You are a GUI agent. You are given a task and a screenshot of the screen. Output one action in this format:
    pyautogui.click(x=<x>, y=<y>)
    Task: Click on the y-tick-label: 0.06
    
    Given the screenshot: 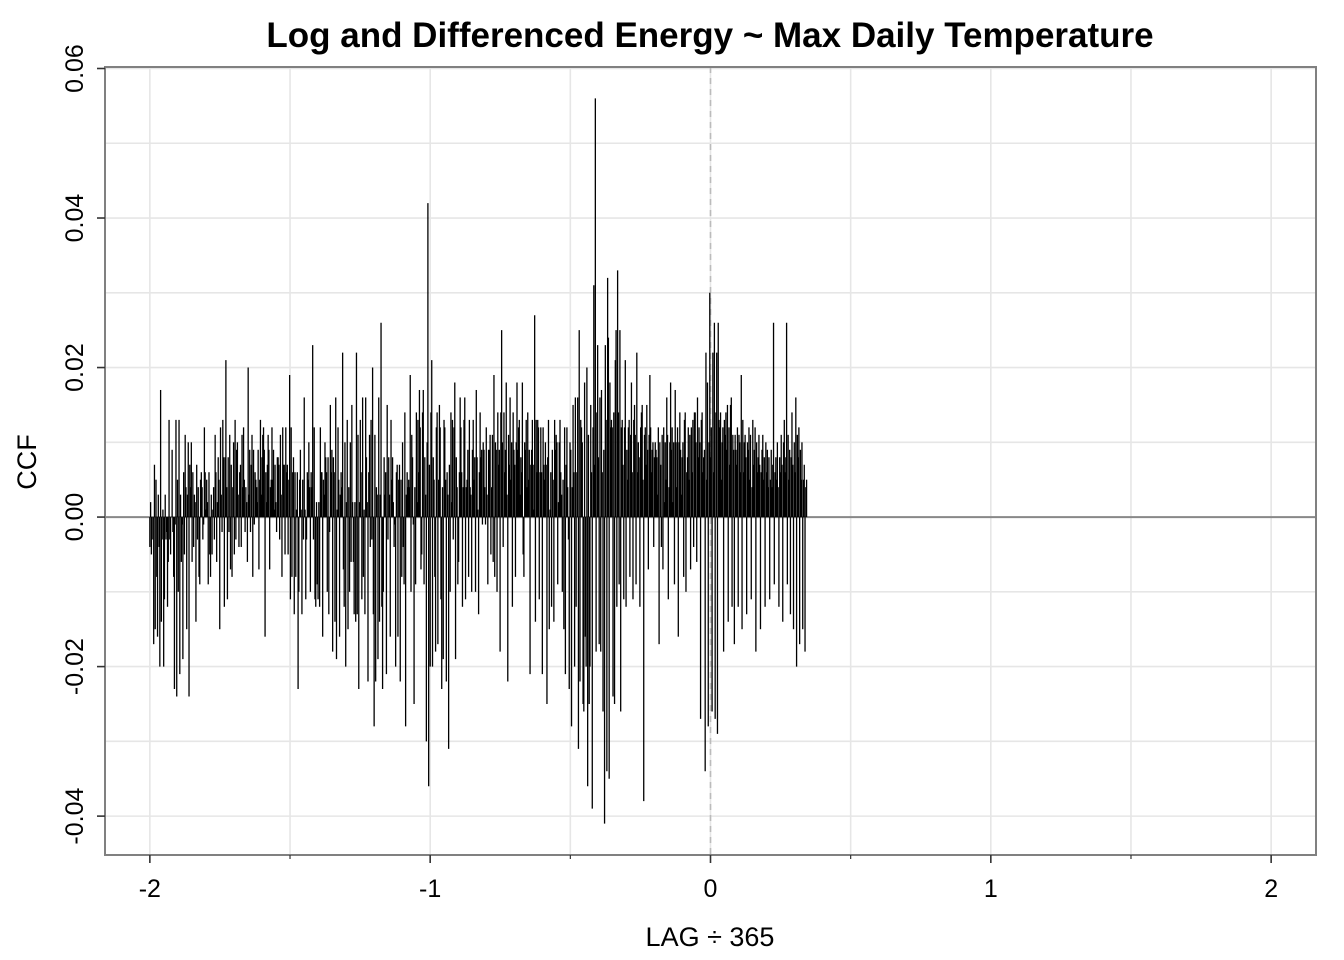 What is the action you would take?
    pyautogui.click(x=75, y=68)
    